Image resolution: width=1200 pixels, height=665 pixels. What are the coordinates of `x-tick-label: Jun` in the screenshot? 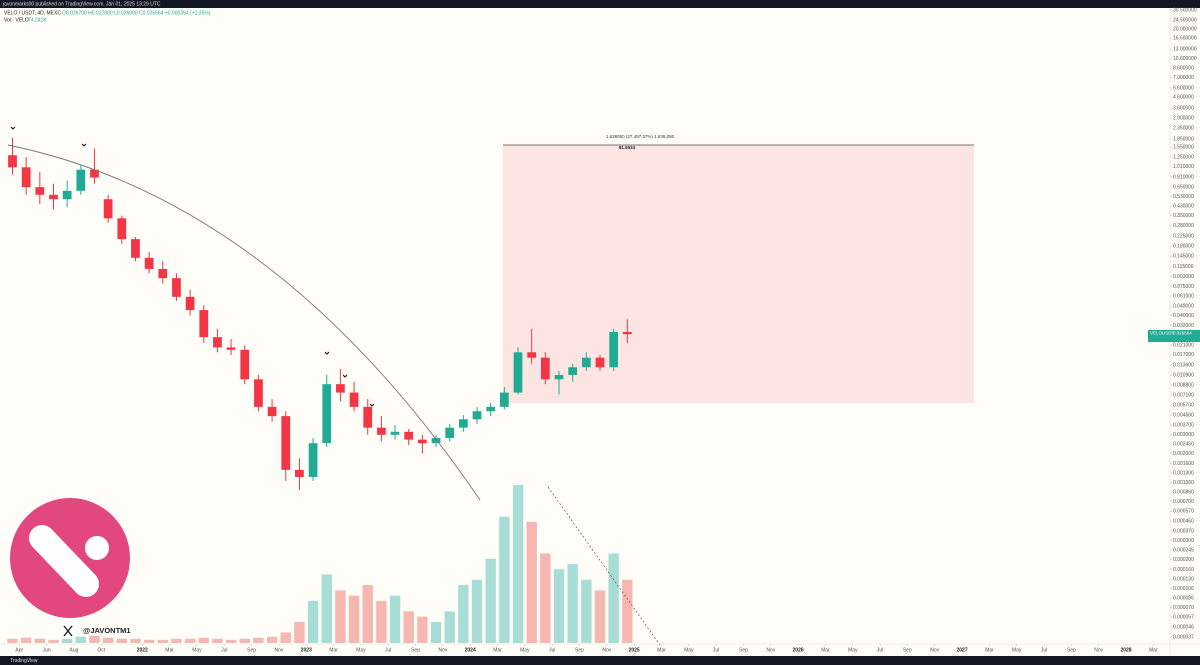 It's located at (47, 650).